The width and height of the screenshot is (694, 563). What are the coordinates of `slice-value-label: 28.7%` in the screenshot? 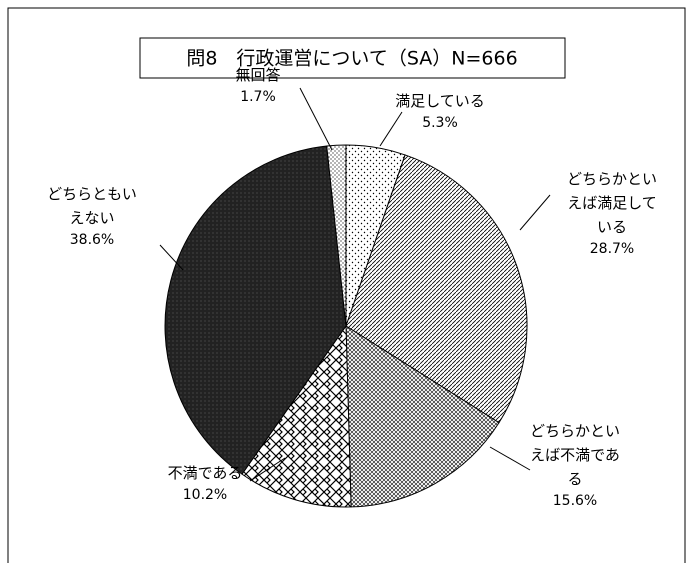 It's located at (612, 249).